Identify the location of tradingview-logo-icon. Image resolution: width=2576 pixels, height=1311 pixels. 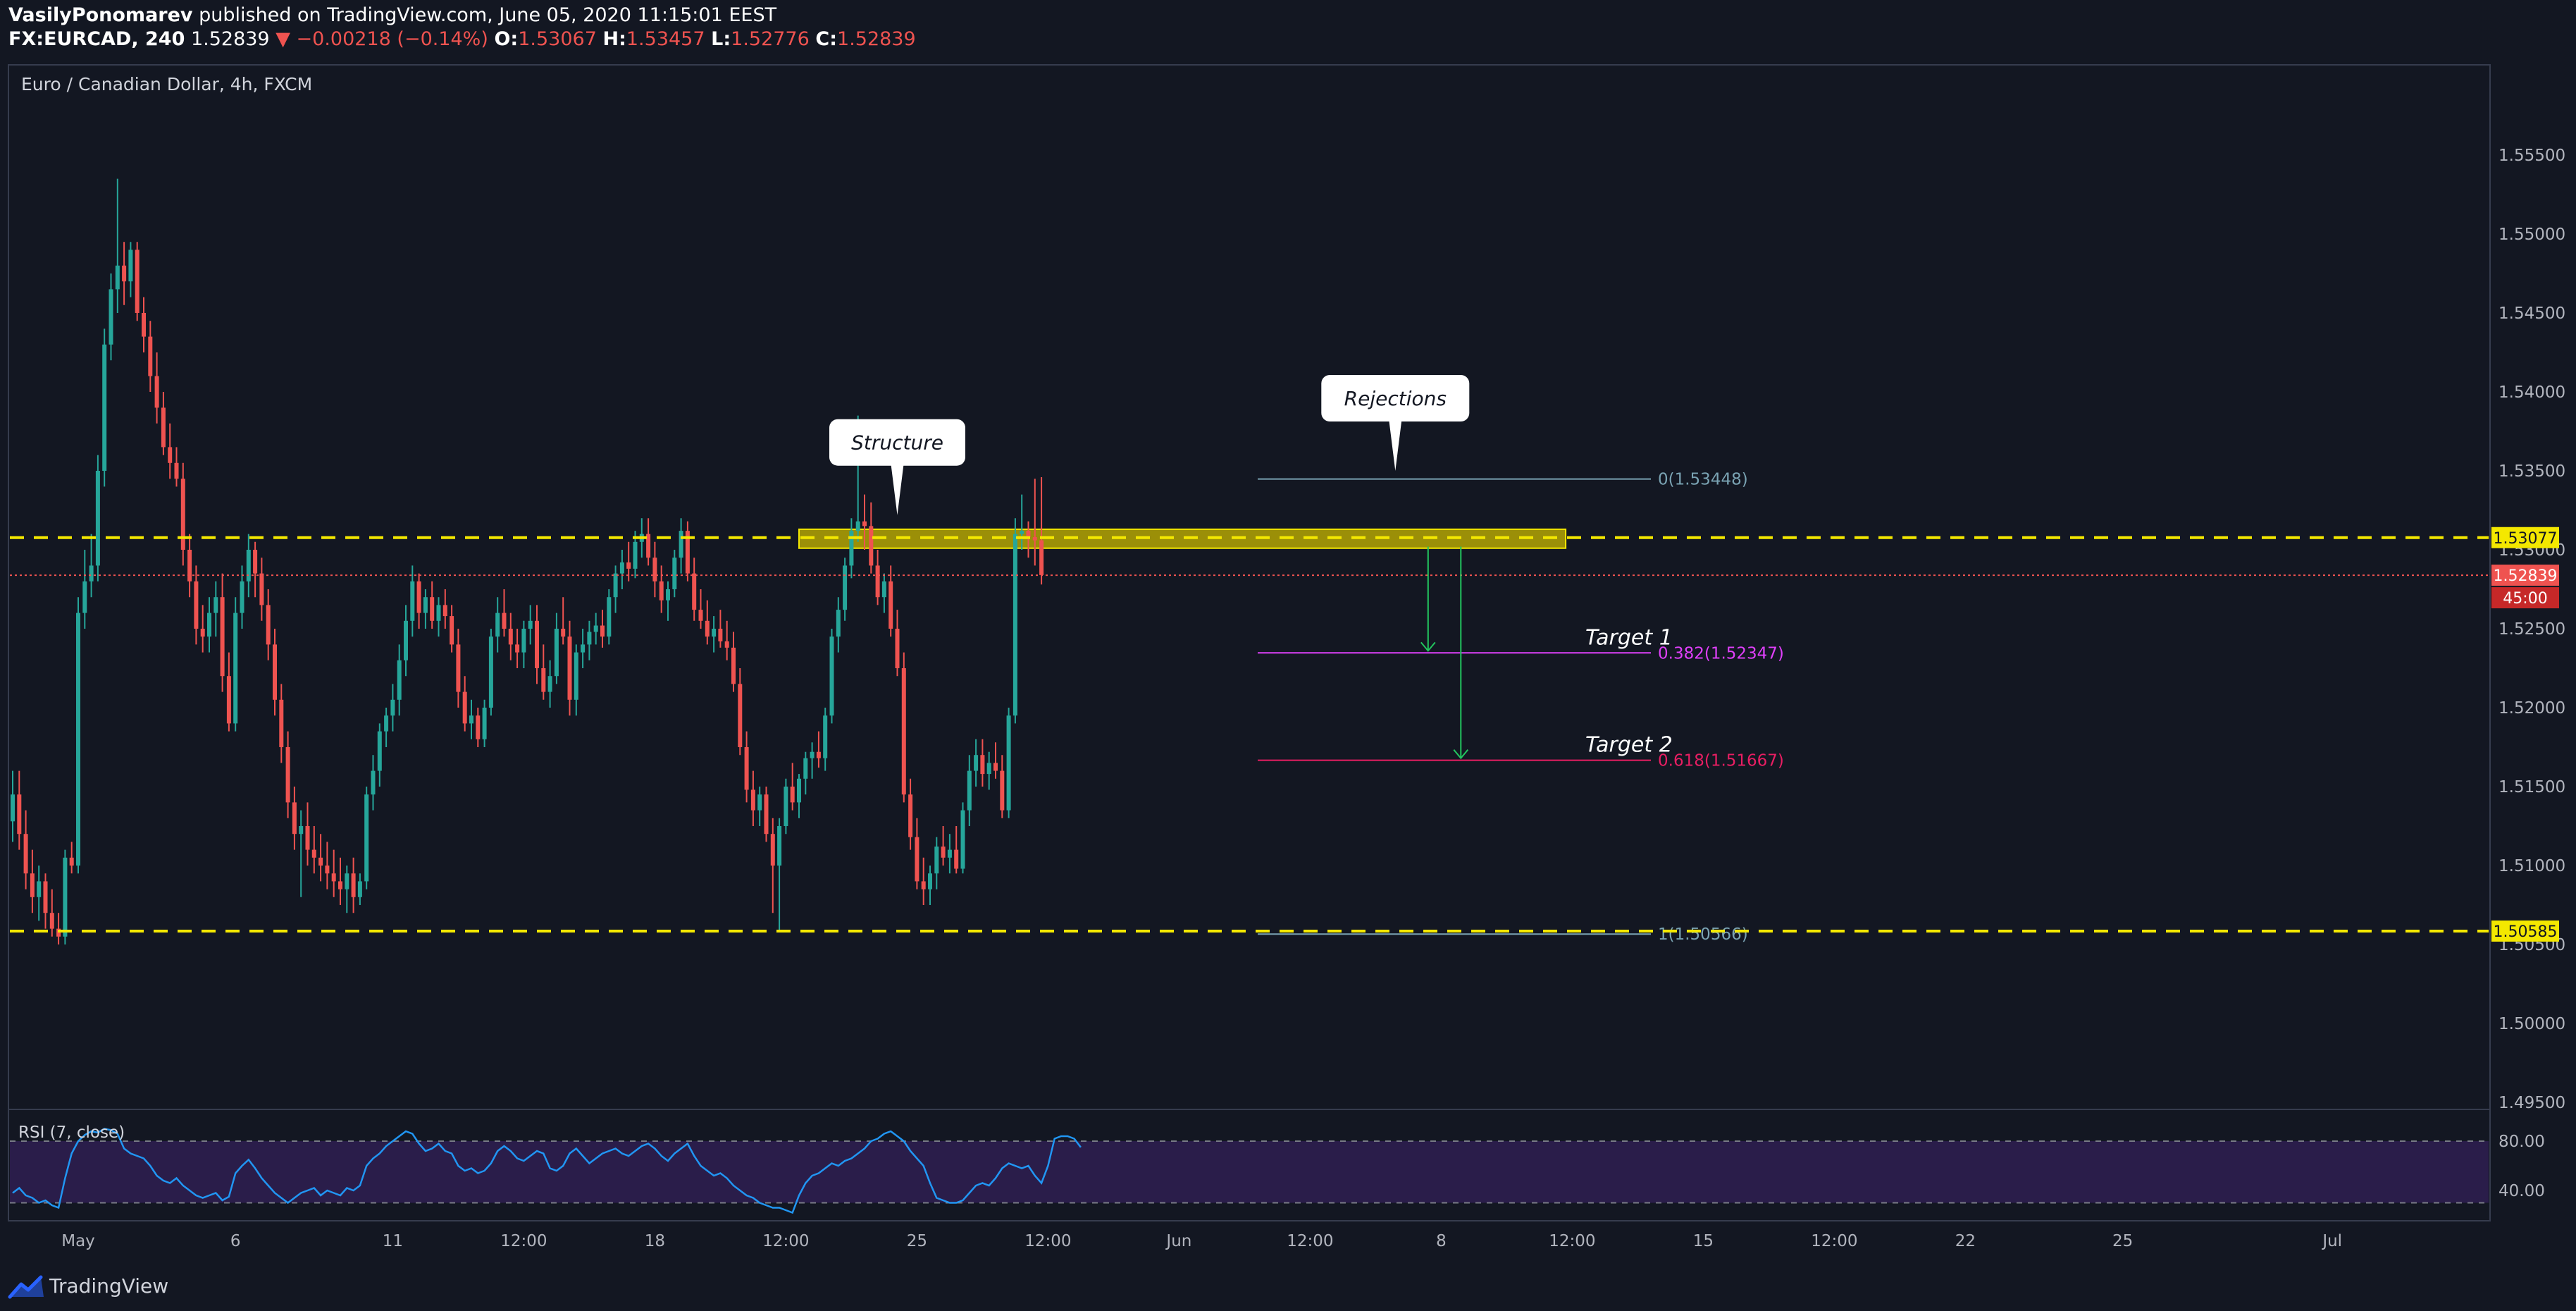
(27, 1287).